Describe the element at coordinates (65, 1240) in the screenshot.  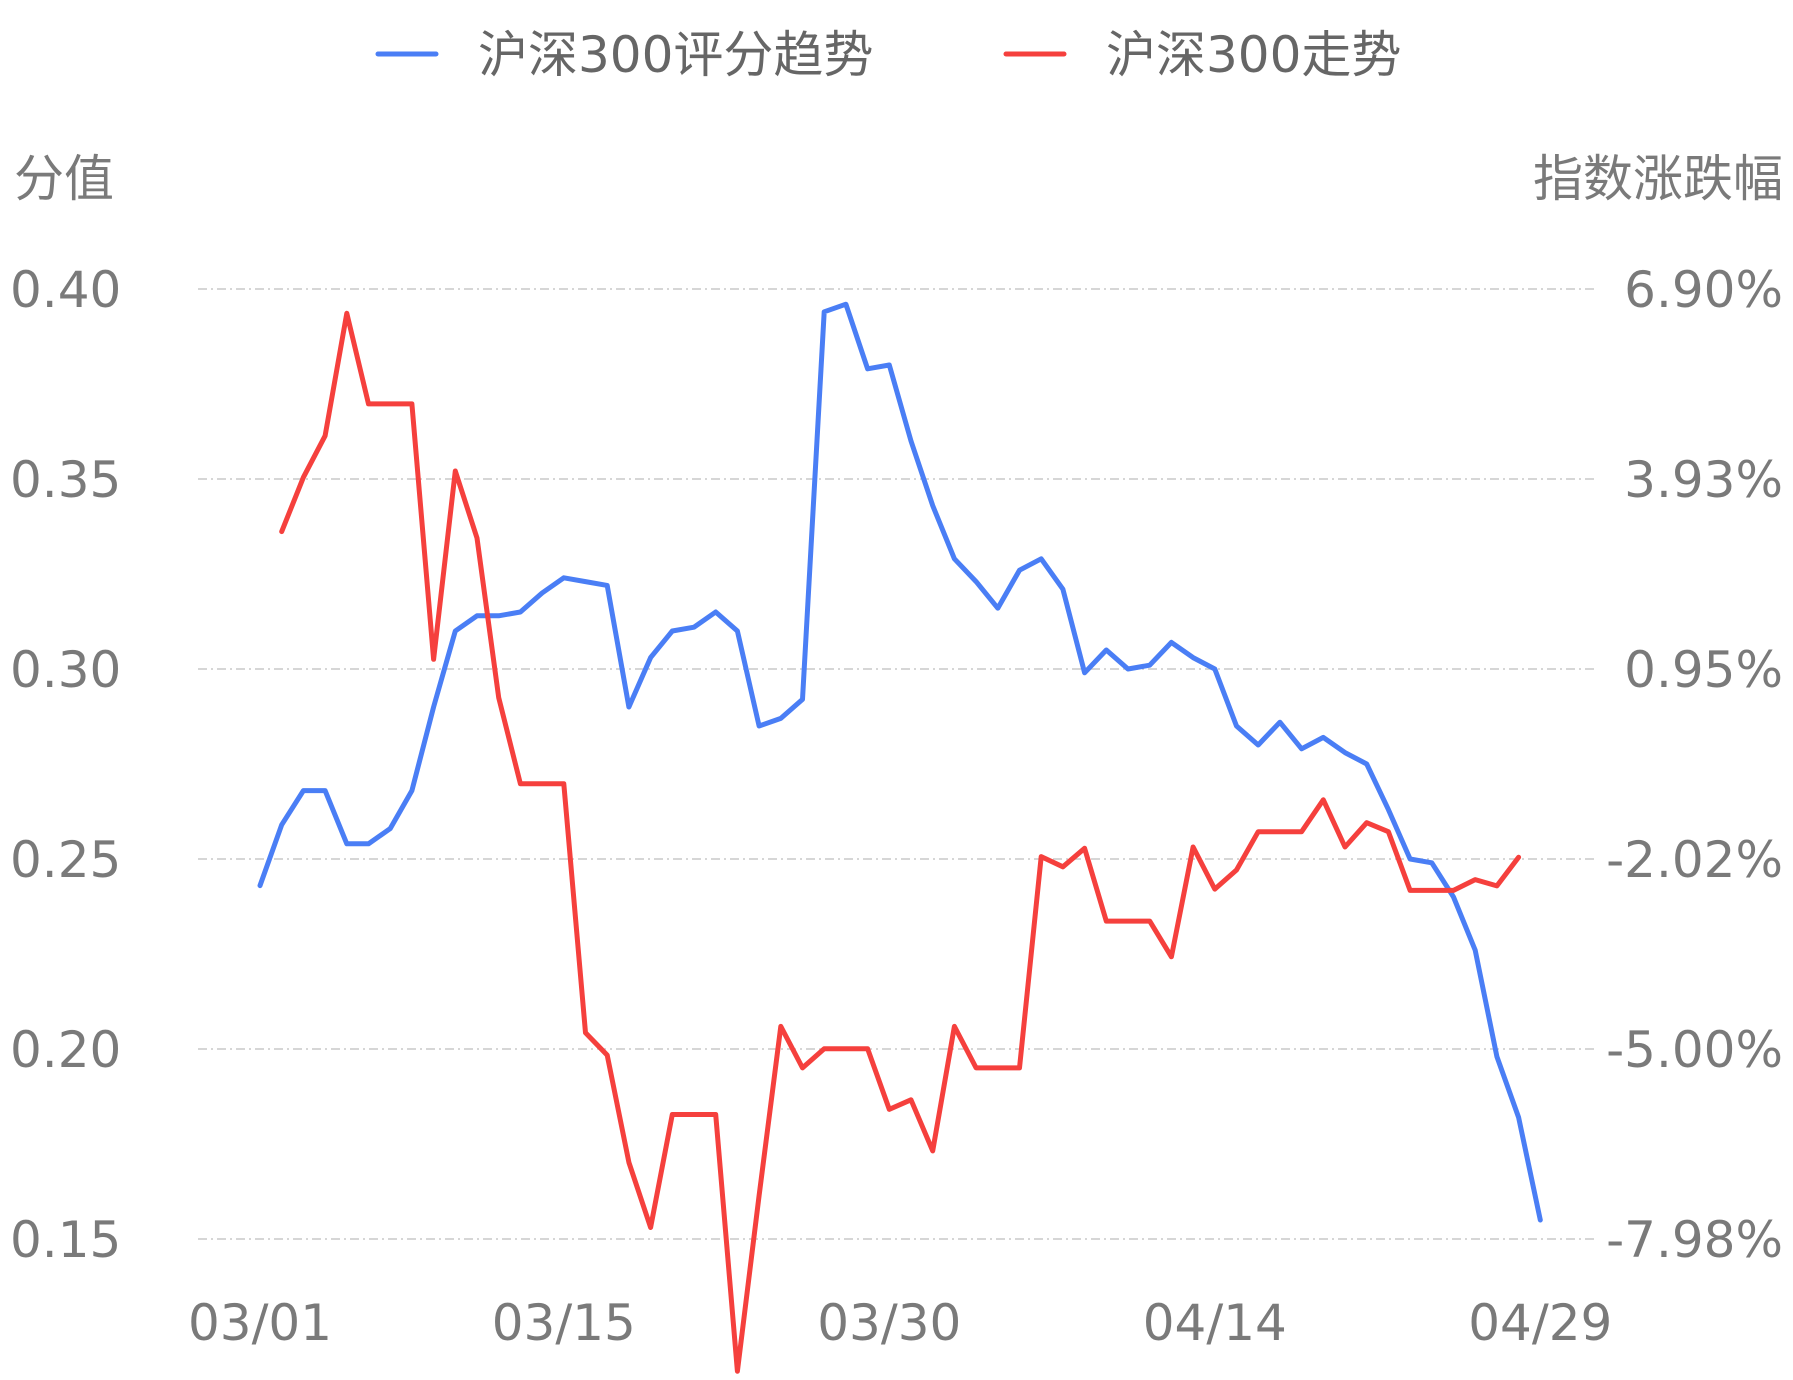
I see `y-left-tick-label: 0.15` at that location.